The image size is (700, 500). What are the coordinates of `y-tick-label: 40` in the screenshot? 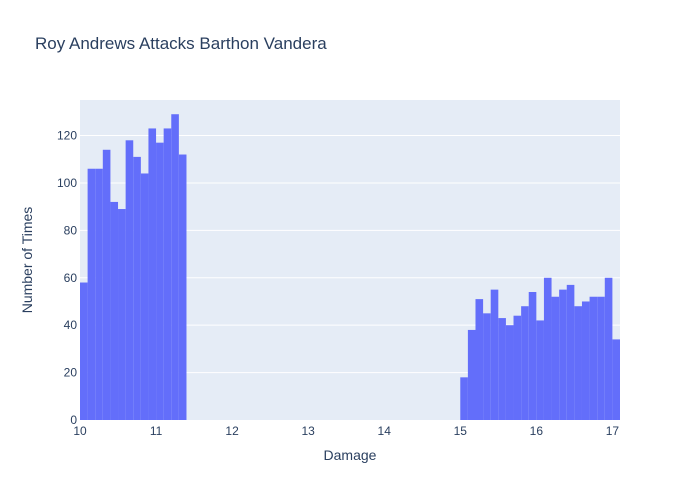 It's located at (71, 325).